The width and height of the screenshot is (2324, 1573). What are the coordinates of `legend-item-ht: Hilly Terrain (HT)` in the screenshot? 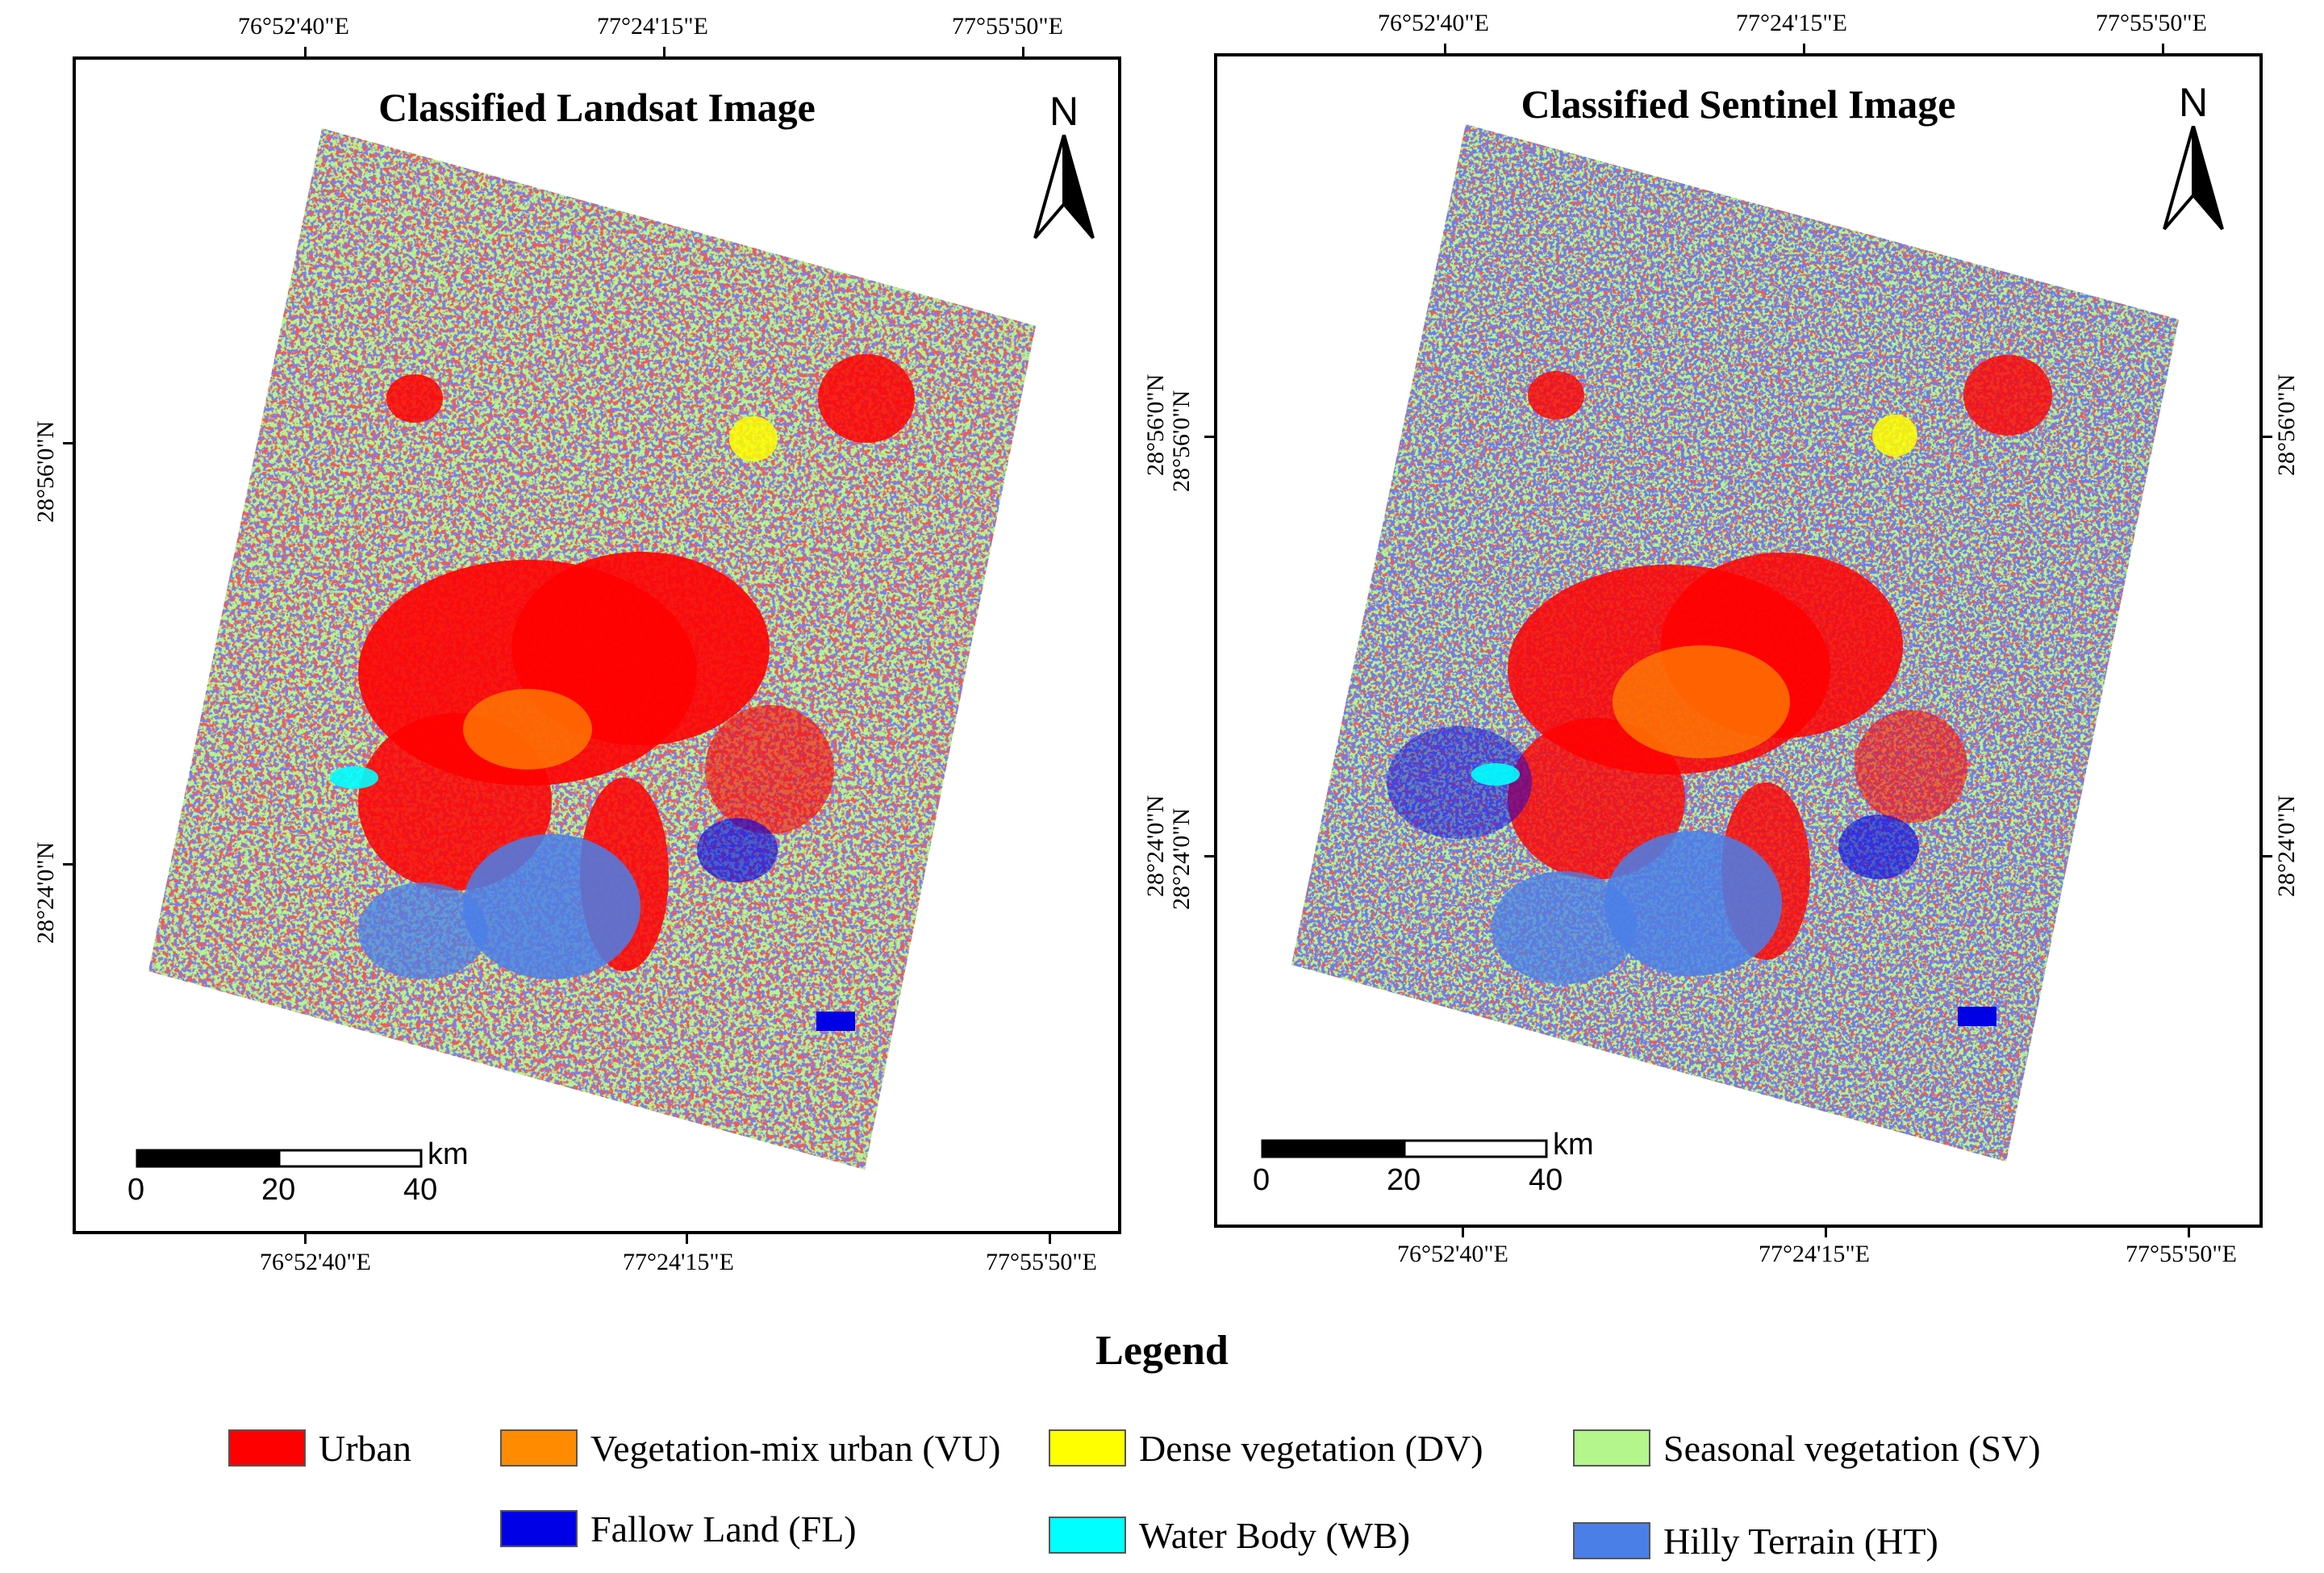 It's located at (1755, 1541).